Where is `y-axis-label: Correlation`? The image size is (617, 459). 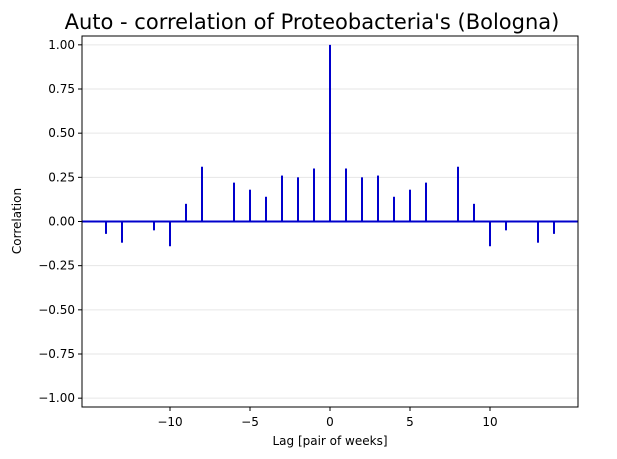
y-axis-label: Correlation is located at coordinates (17, 221).